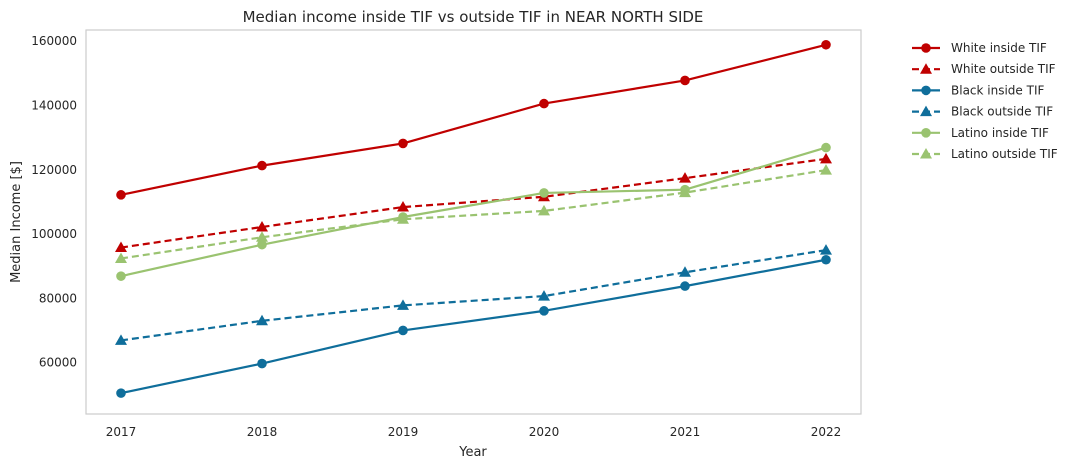  Describe the element at coordinates (54, 106) in the screenshot. I see `y-tick-label: 140000` at that location.